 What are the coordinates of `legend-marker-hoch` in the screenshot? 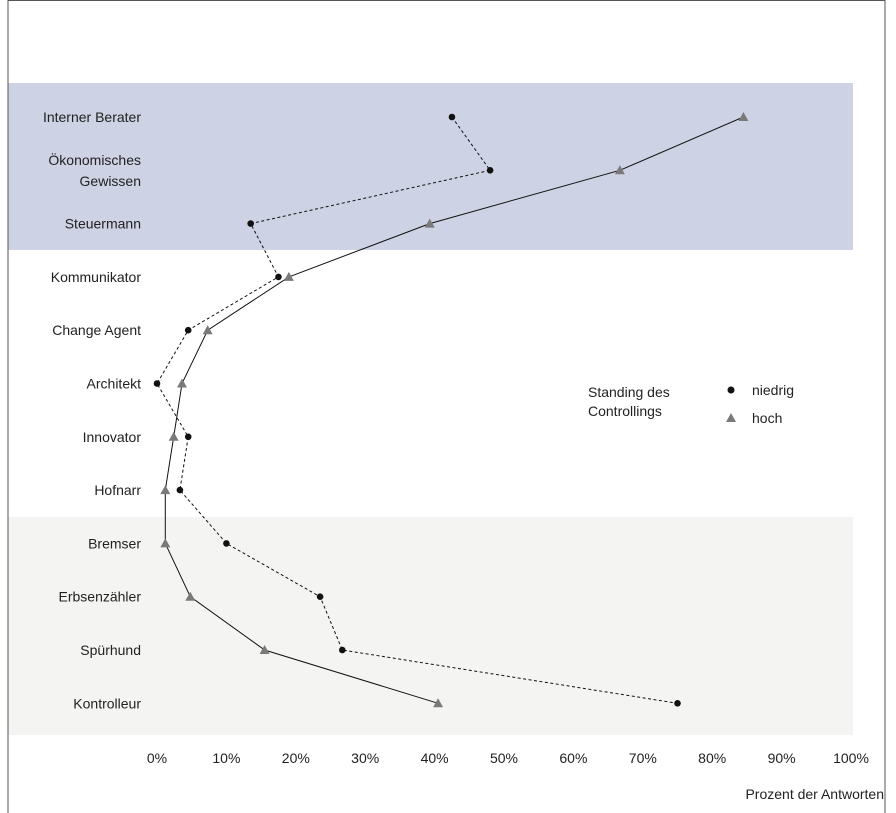 It's located at (731, 417).